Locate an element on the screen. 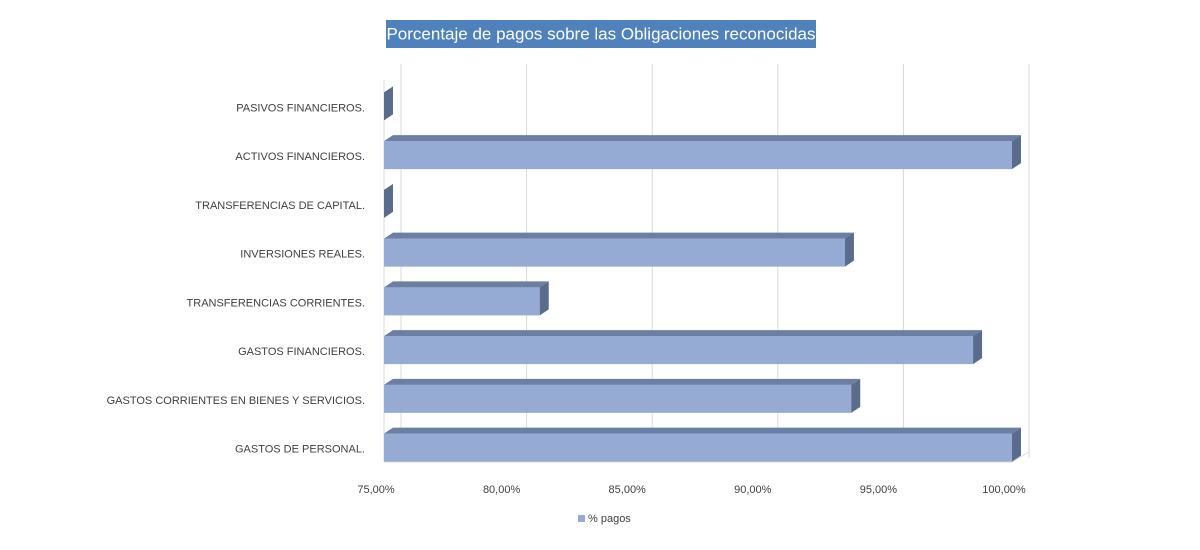  floor-line is located at coordinates (1020, 457).